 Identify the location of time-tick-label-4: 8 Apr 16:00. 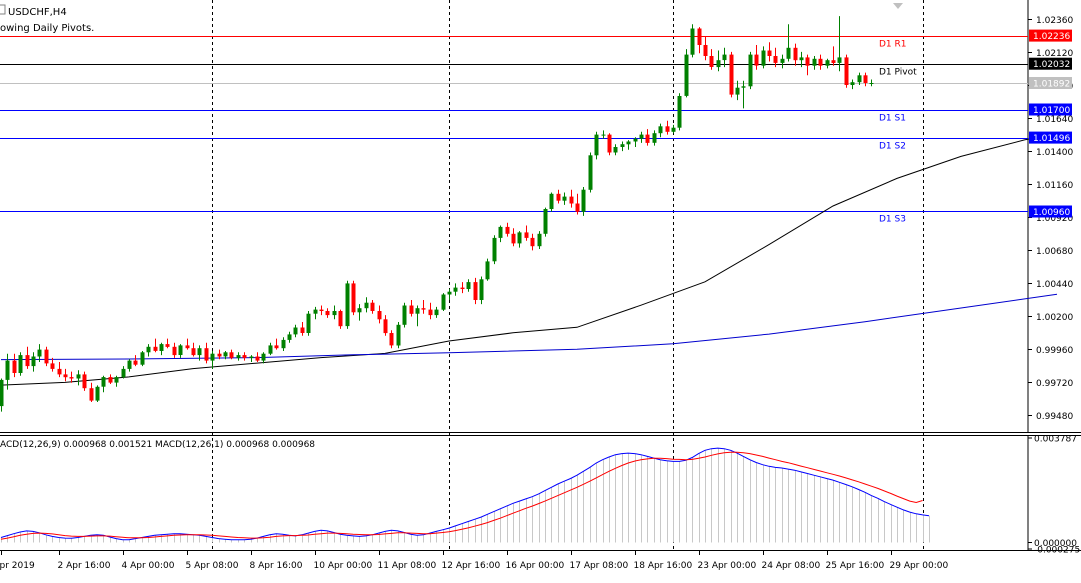
(276, 566).